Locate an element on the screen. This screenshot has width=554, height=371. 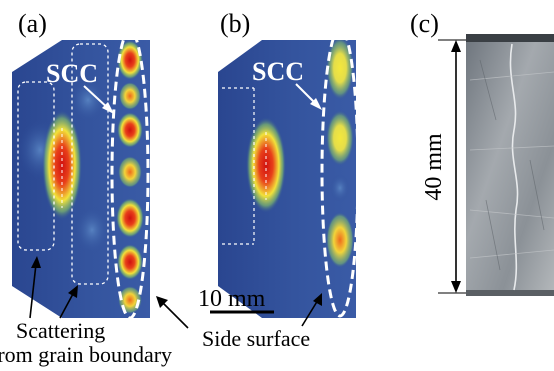
panel-b-scc-arrowhead is located at coordinates (316, 104).